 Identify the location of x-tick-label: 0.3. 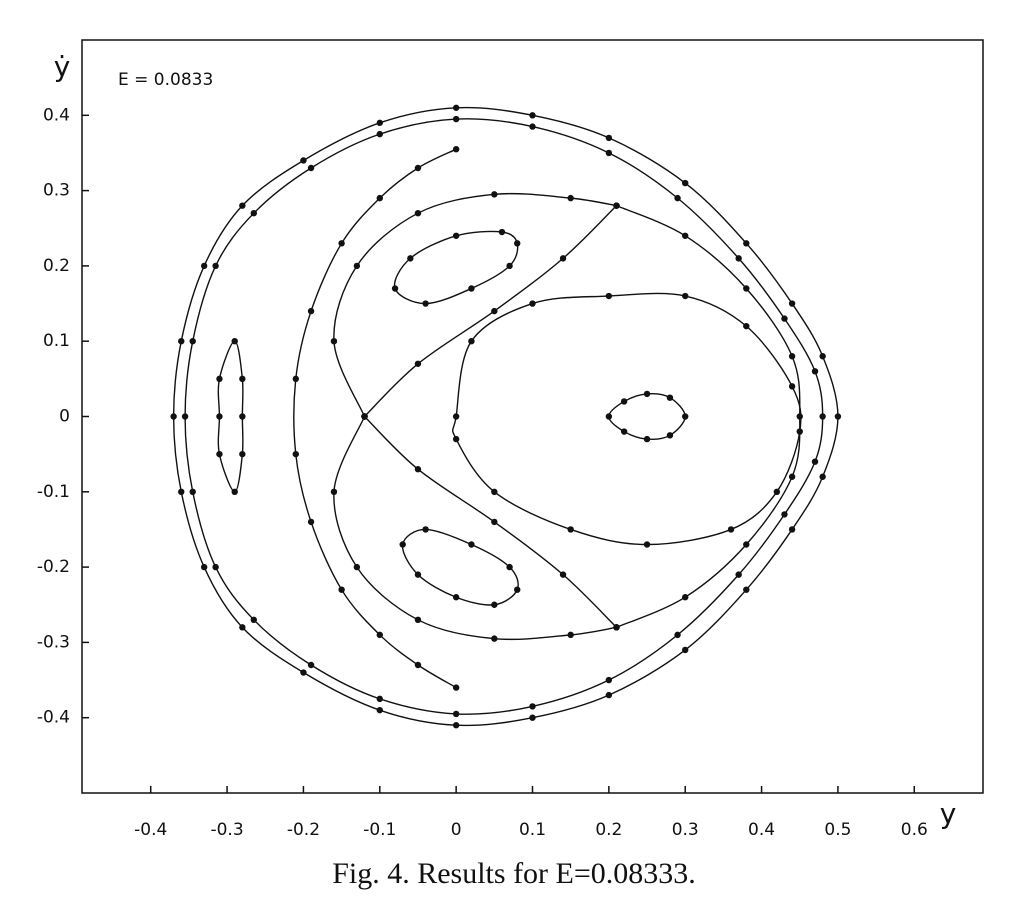
(685, 830).